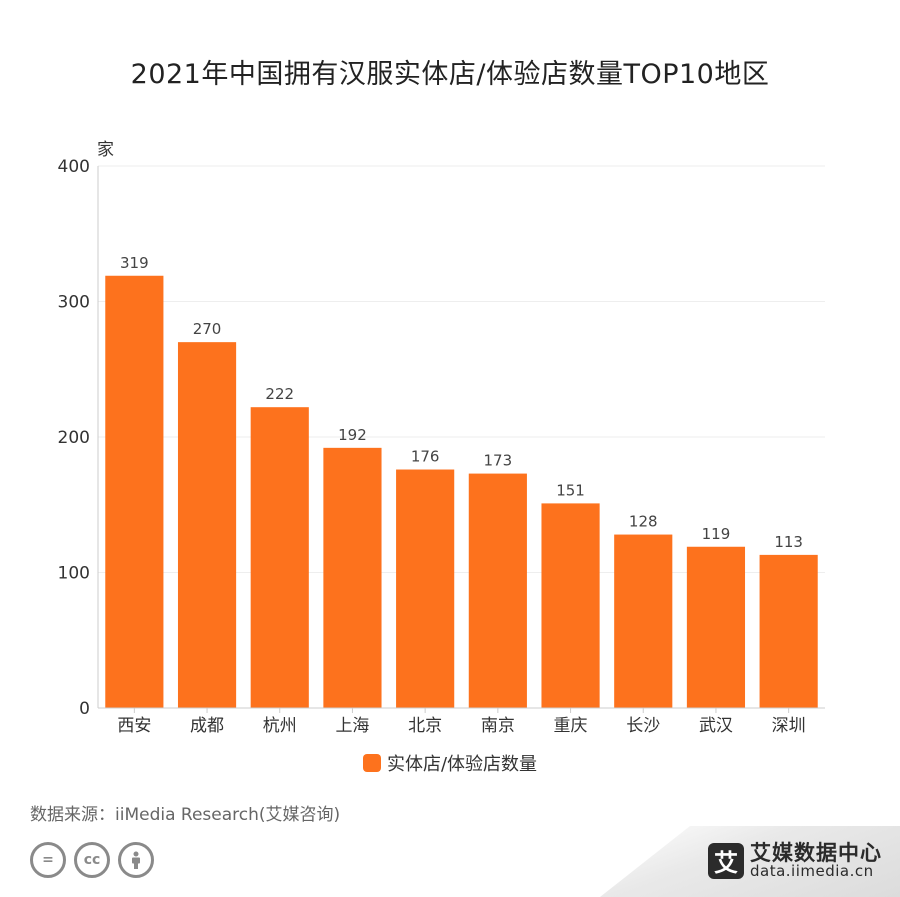 The width and height of the screenshot is (900, 897). I want to click on bar-value-label: 113, so click(788, 542).